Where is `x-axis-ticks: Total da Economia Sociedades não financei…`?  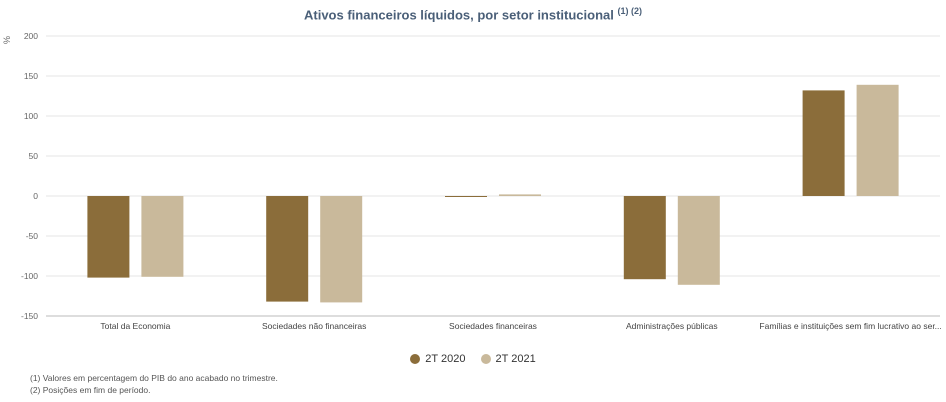 x-axis-ticks: Total da Economia Sociedades não financei… is located at coordinates (520, 326).